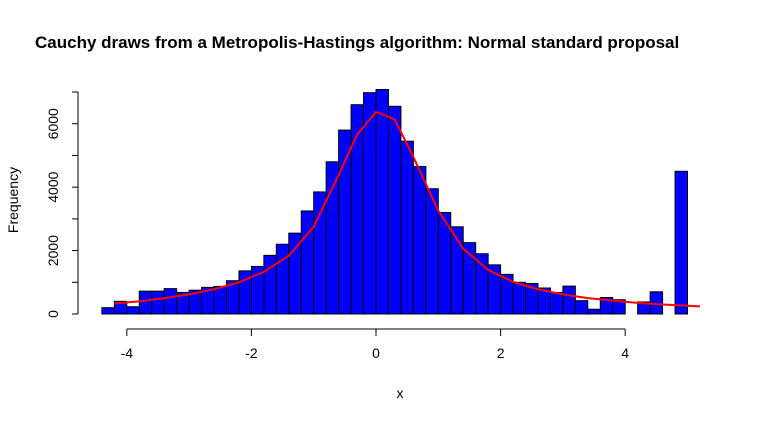 The width and height of the screenshot is (765, 422). Describe the element at coordinates (53, 186) in the screenshot. I see `y-tick-label: 4000` at that location.